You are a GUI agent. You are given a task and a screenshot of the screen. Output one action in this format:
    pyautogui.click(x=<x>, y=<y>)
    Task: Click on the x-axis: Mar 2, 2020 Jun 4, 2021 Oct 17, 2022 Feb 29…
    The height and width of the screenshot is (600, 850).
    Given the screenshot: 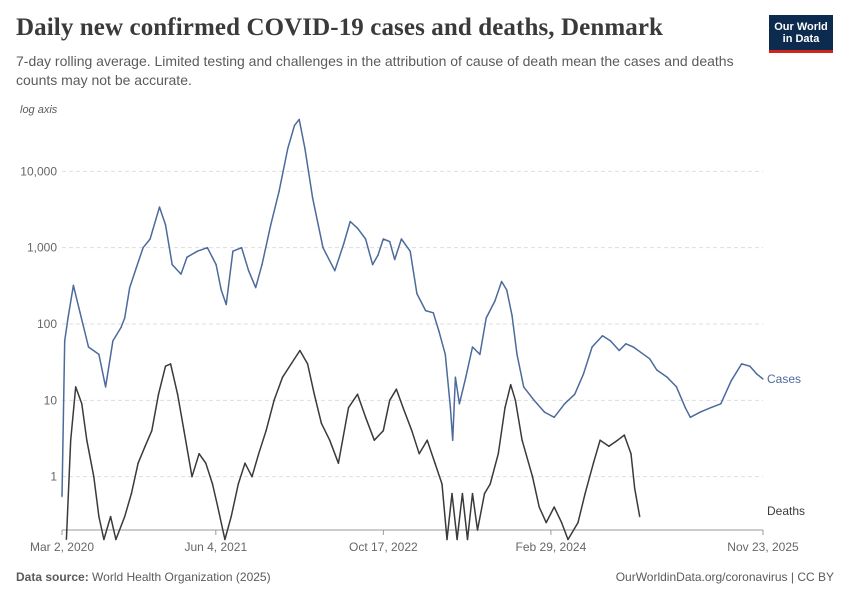 What is the action you would take?
    pyautogui.click(x=414, y=541)
    